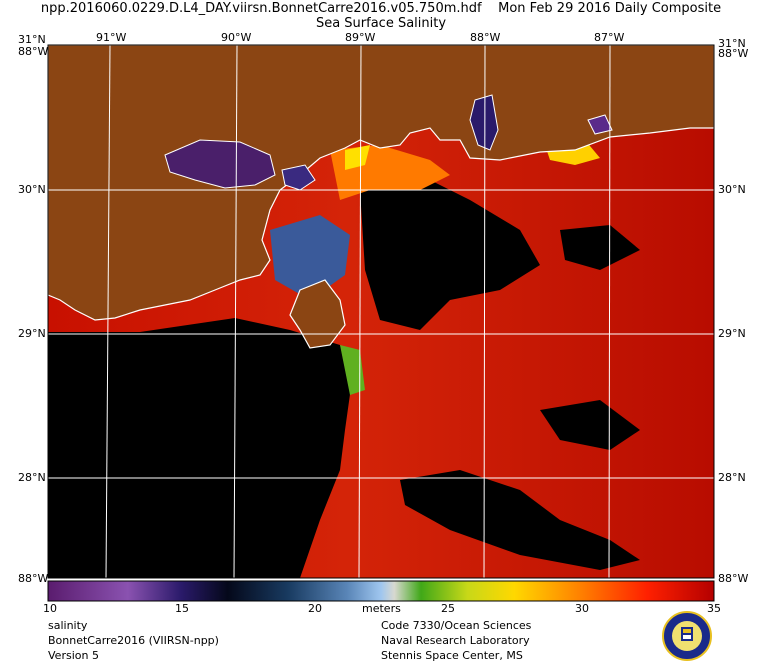 The height and width of the screenshot is (664, 762). What do you see at coordinates (456, 625) in the screenshot?
I see `footer-code: Code 7330/Ocean Sciences` at bounding box center [456, 625].